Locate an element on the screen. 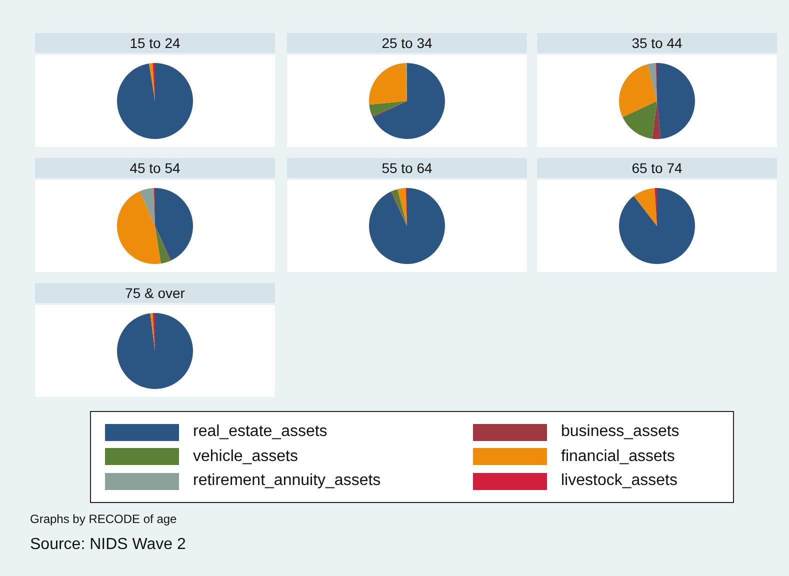 This screenshot has width=789, height=576. chart-title: 15 to 24 is located at coordinates (155, 43).